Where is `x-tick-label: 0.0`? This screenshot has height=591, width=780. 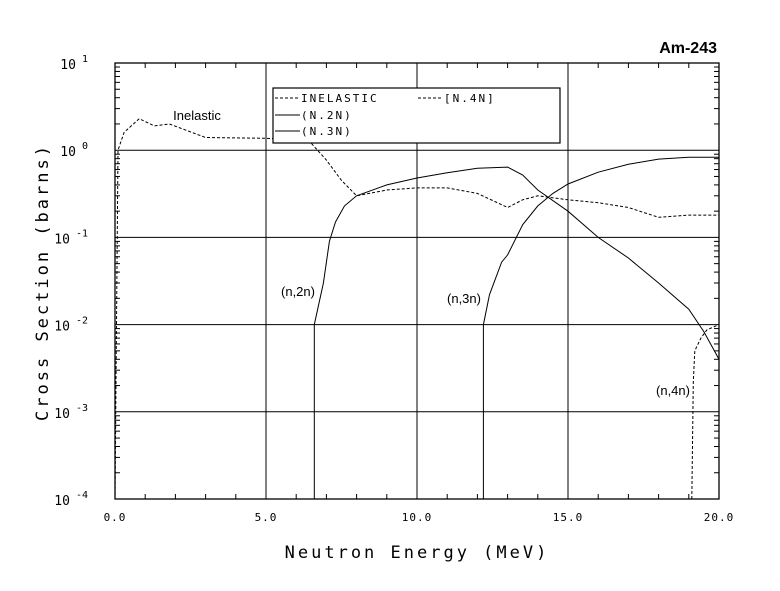 x-tick-label: 0.0 is located at coordinates (115, 517).